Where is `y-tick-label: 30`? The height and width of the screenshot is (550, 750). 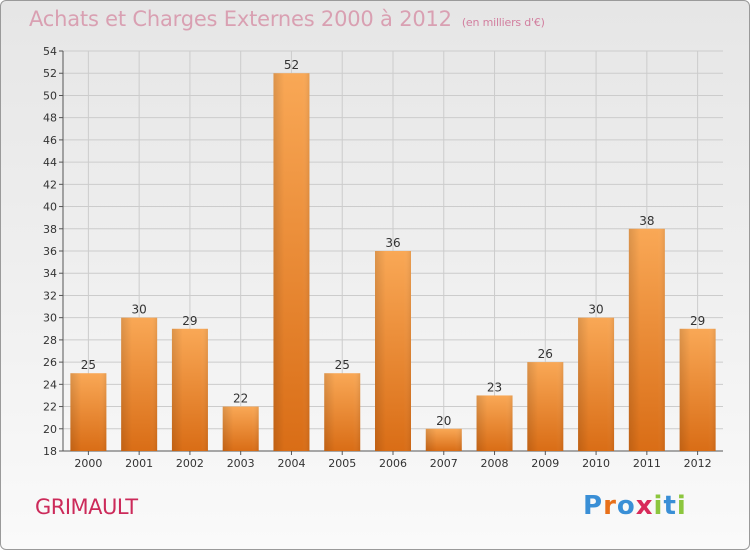
y-tick-label: 30 is located at coordinates (50, 318).